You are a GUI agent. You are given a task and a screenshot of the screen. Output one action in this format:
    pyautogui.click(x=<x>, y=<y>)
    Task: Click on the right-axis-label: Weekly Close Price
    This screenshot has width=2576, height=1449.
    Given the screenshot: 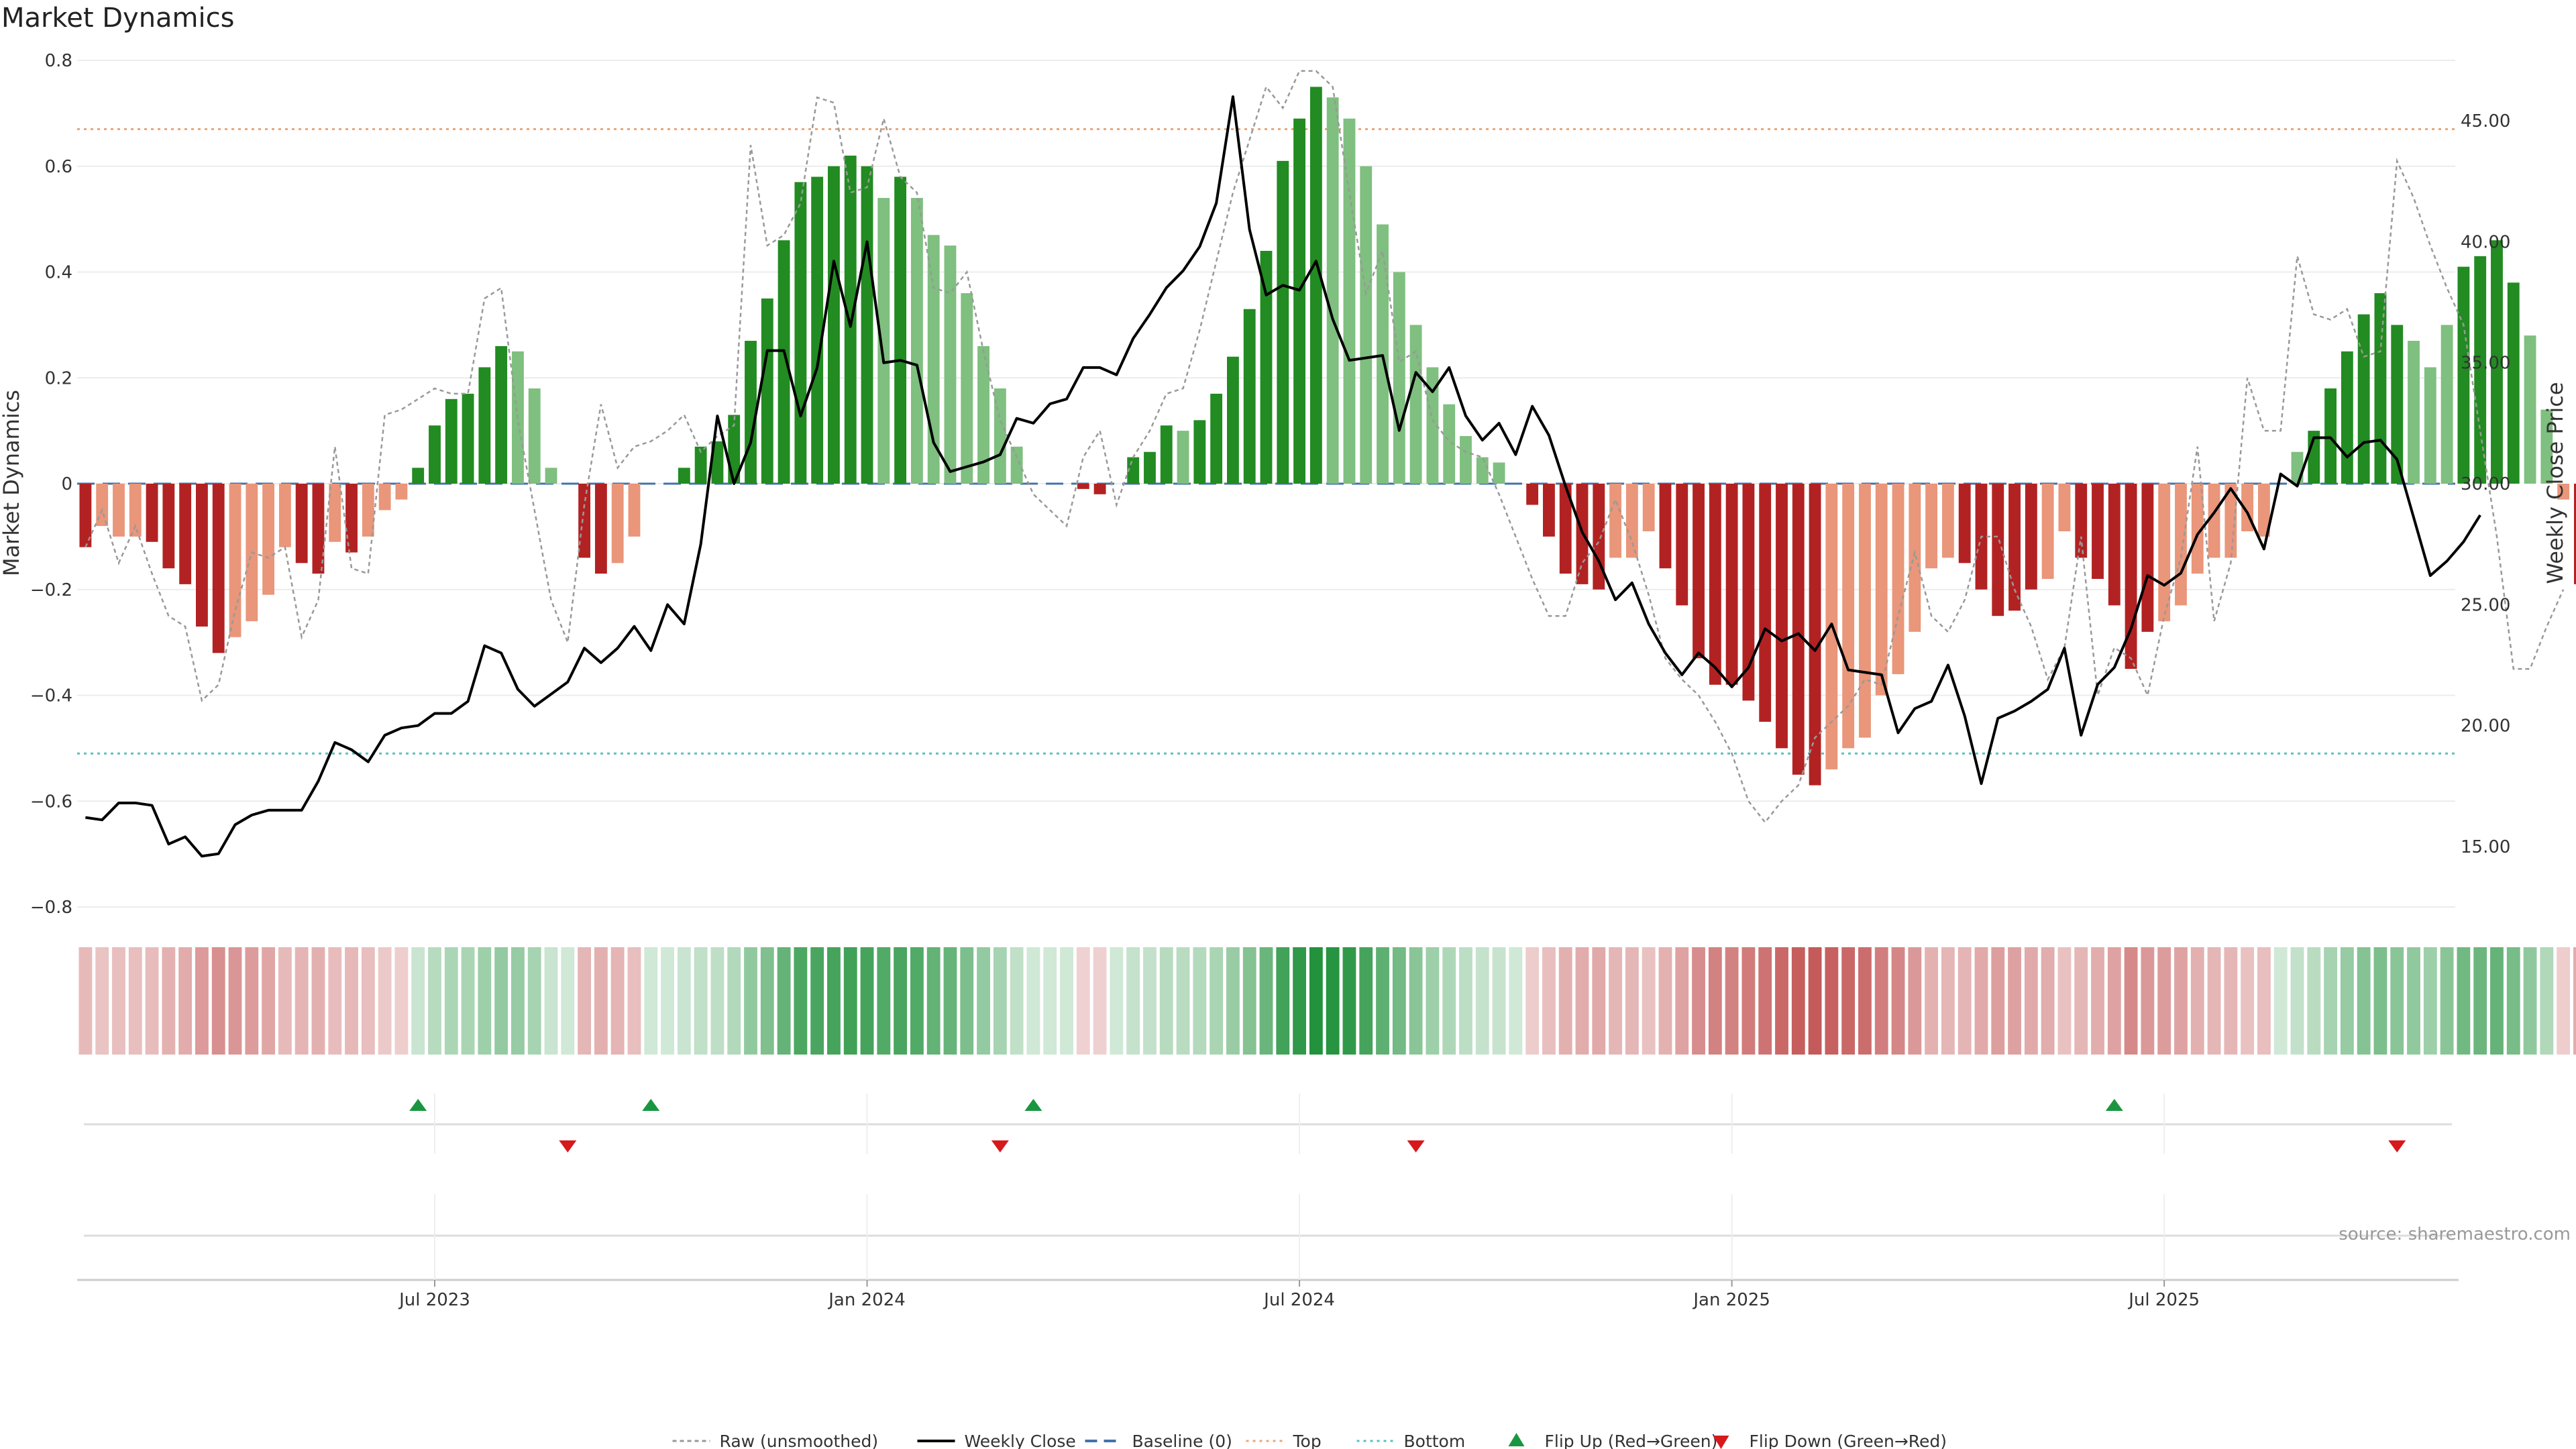 What is the action you would take?
    pyautogui.click(x=2555, y=483)
    